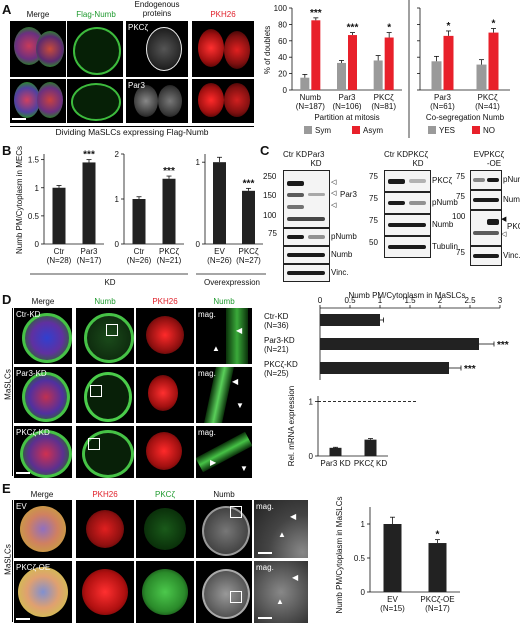 The width and height of the screenshot is (520, 625). What do you see at coordinates (239, 330) in the screenshot?
I see `arrowhead-d1a: ◀` at bounding box center [239, 330].